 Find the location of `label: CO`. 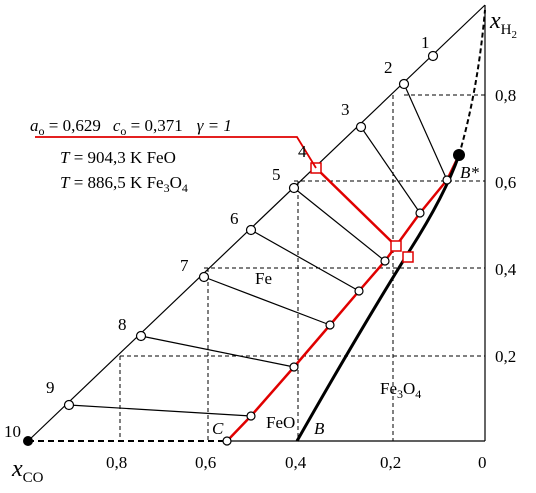

label: CO is located at coordinates (33, 478).